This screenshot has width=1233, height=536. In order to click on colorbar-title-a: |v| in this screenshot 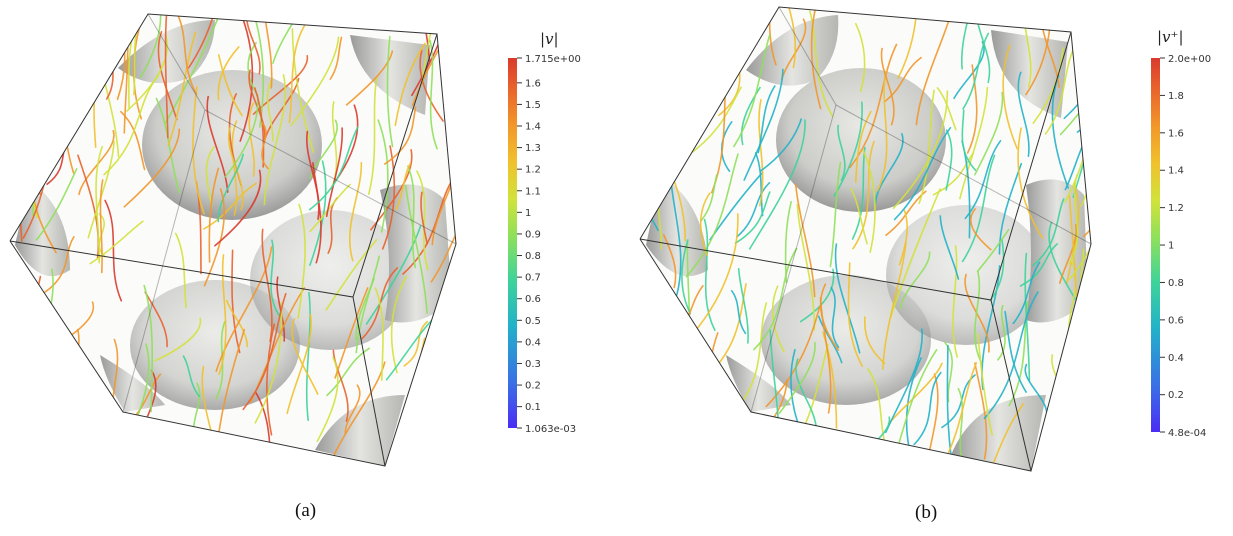, I will do `click(549, 39)`.